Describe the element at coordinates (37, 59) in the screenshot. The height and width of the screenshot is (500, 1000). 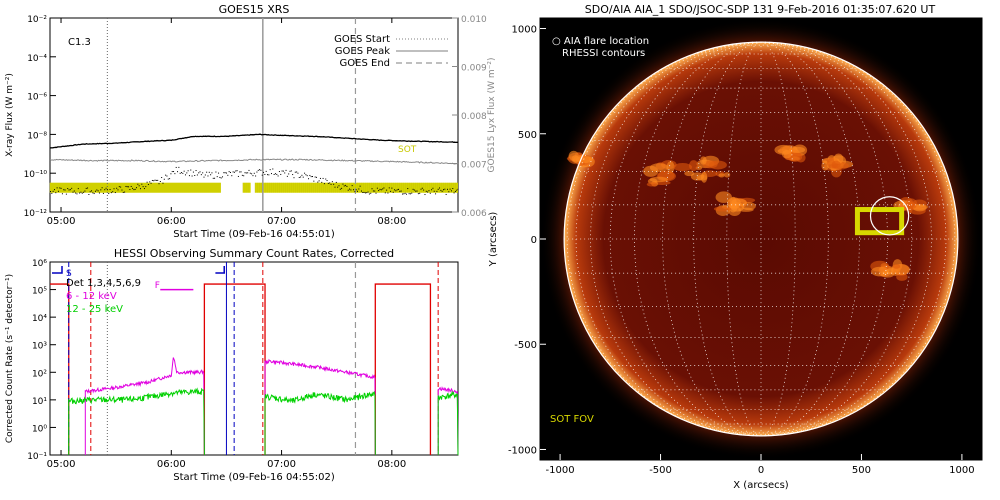
I see `goes-y-tick-label: 10⁻⁴` at that location.